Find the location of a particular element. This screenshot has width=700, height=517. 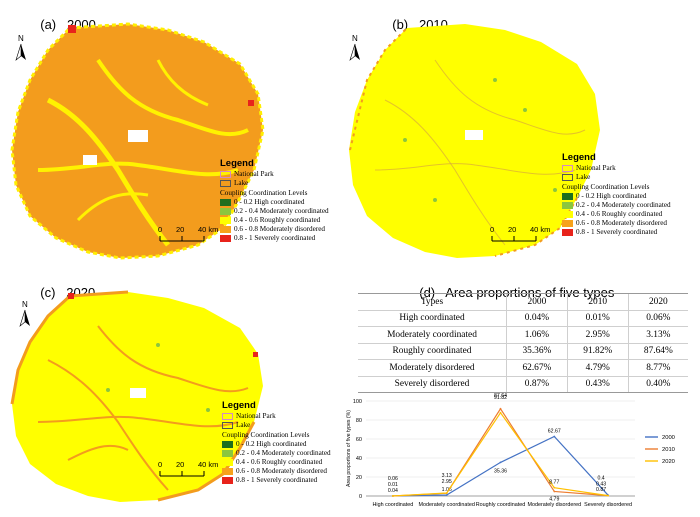

table-cell: 0.04% is located at coordinates (537, 318).